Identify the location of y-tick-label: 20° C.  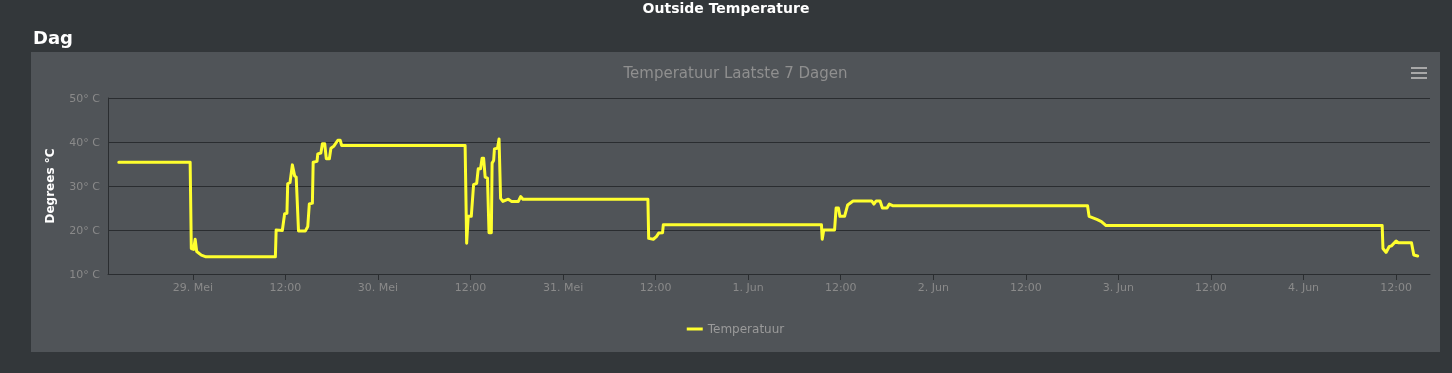
(85, 230).